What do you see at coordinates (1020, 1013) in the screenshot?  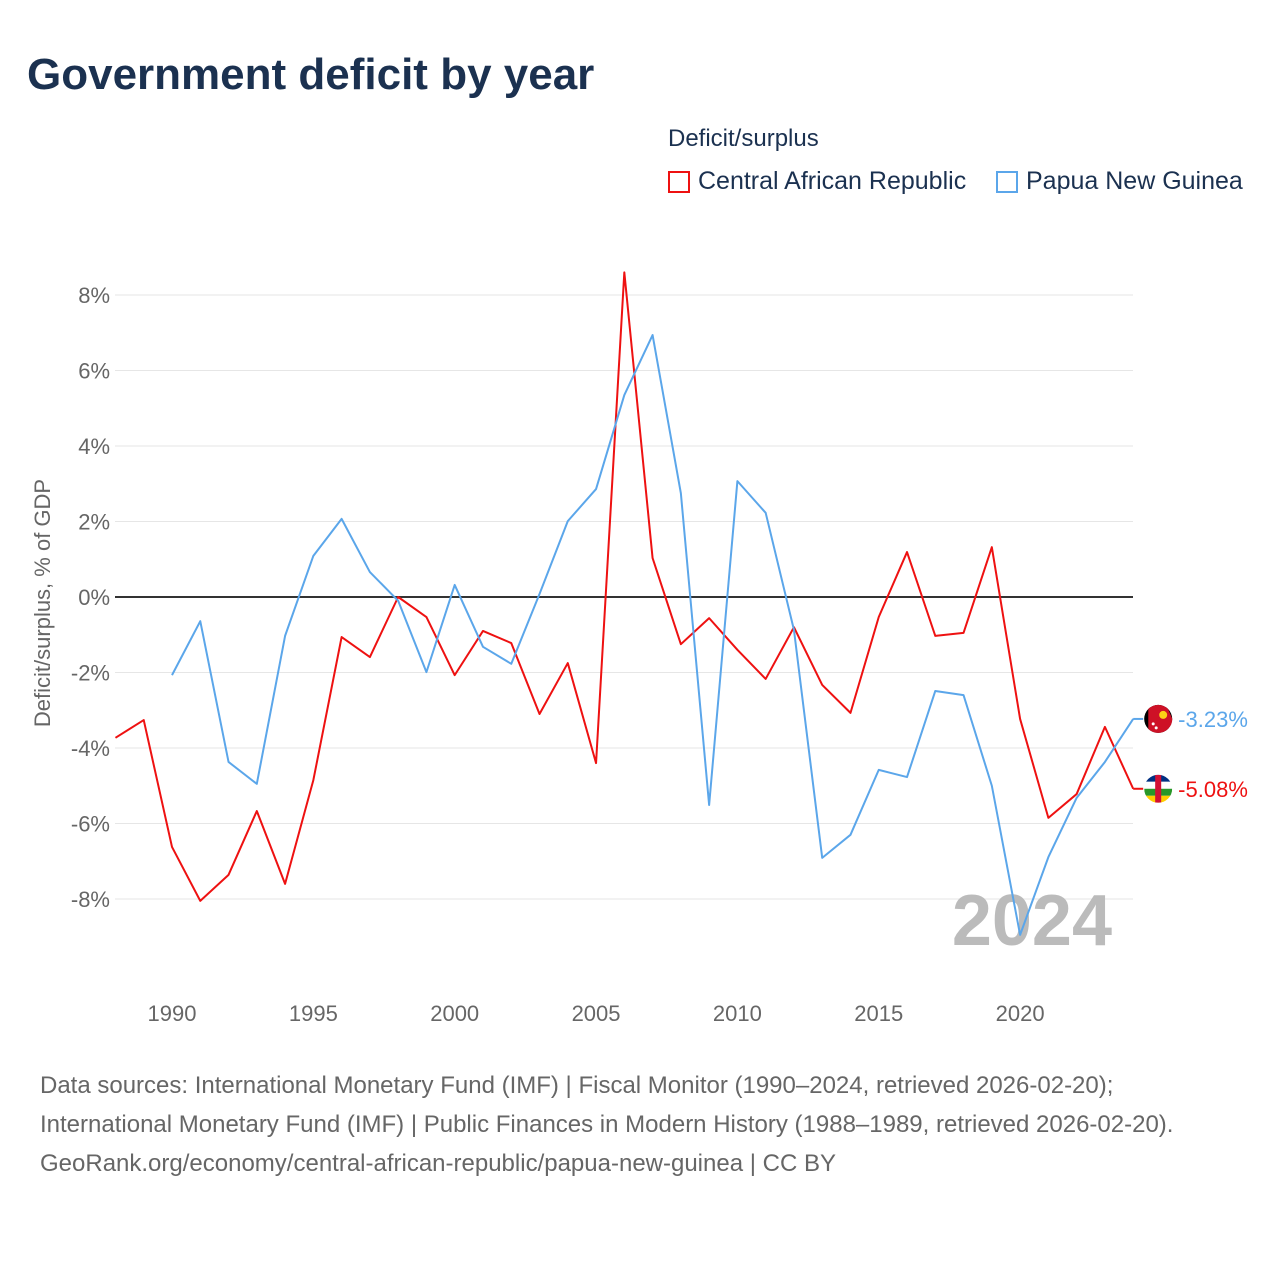 I see `x-tick-label: 2020` at bounding box center [1020, 1013].